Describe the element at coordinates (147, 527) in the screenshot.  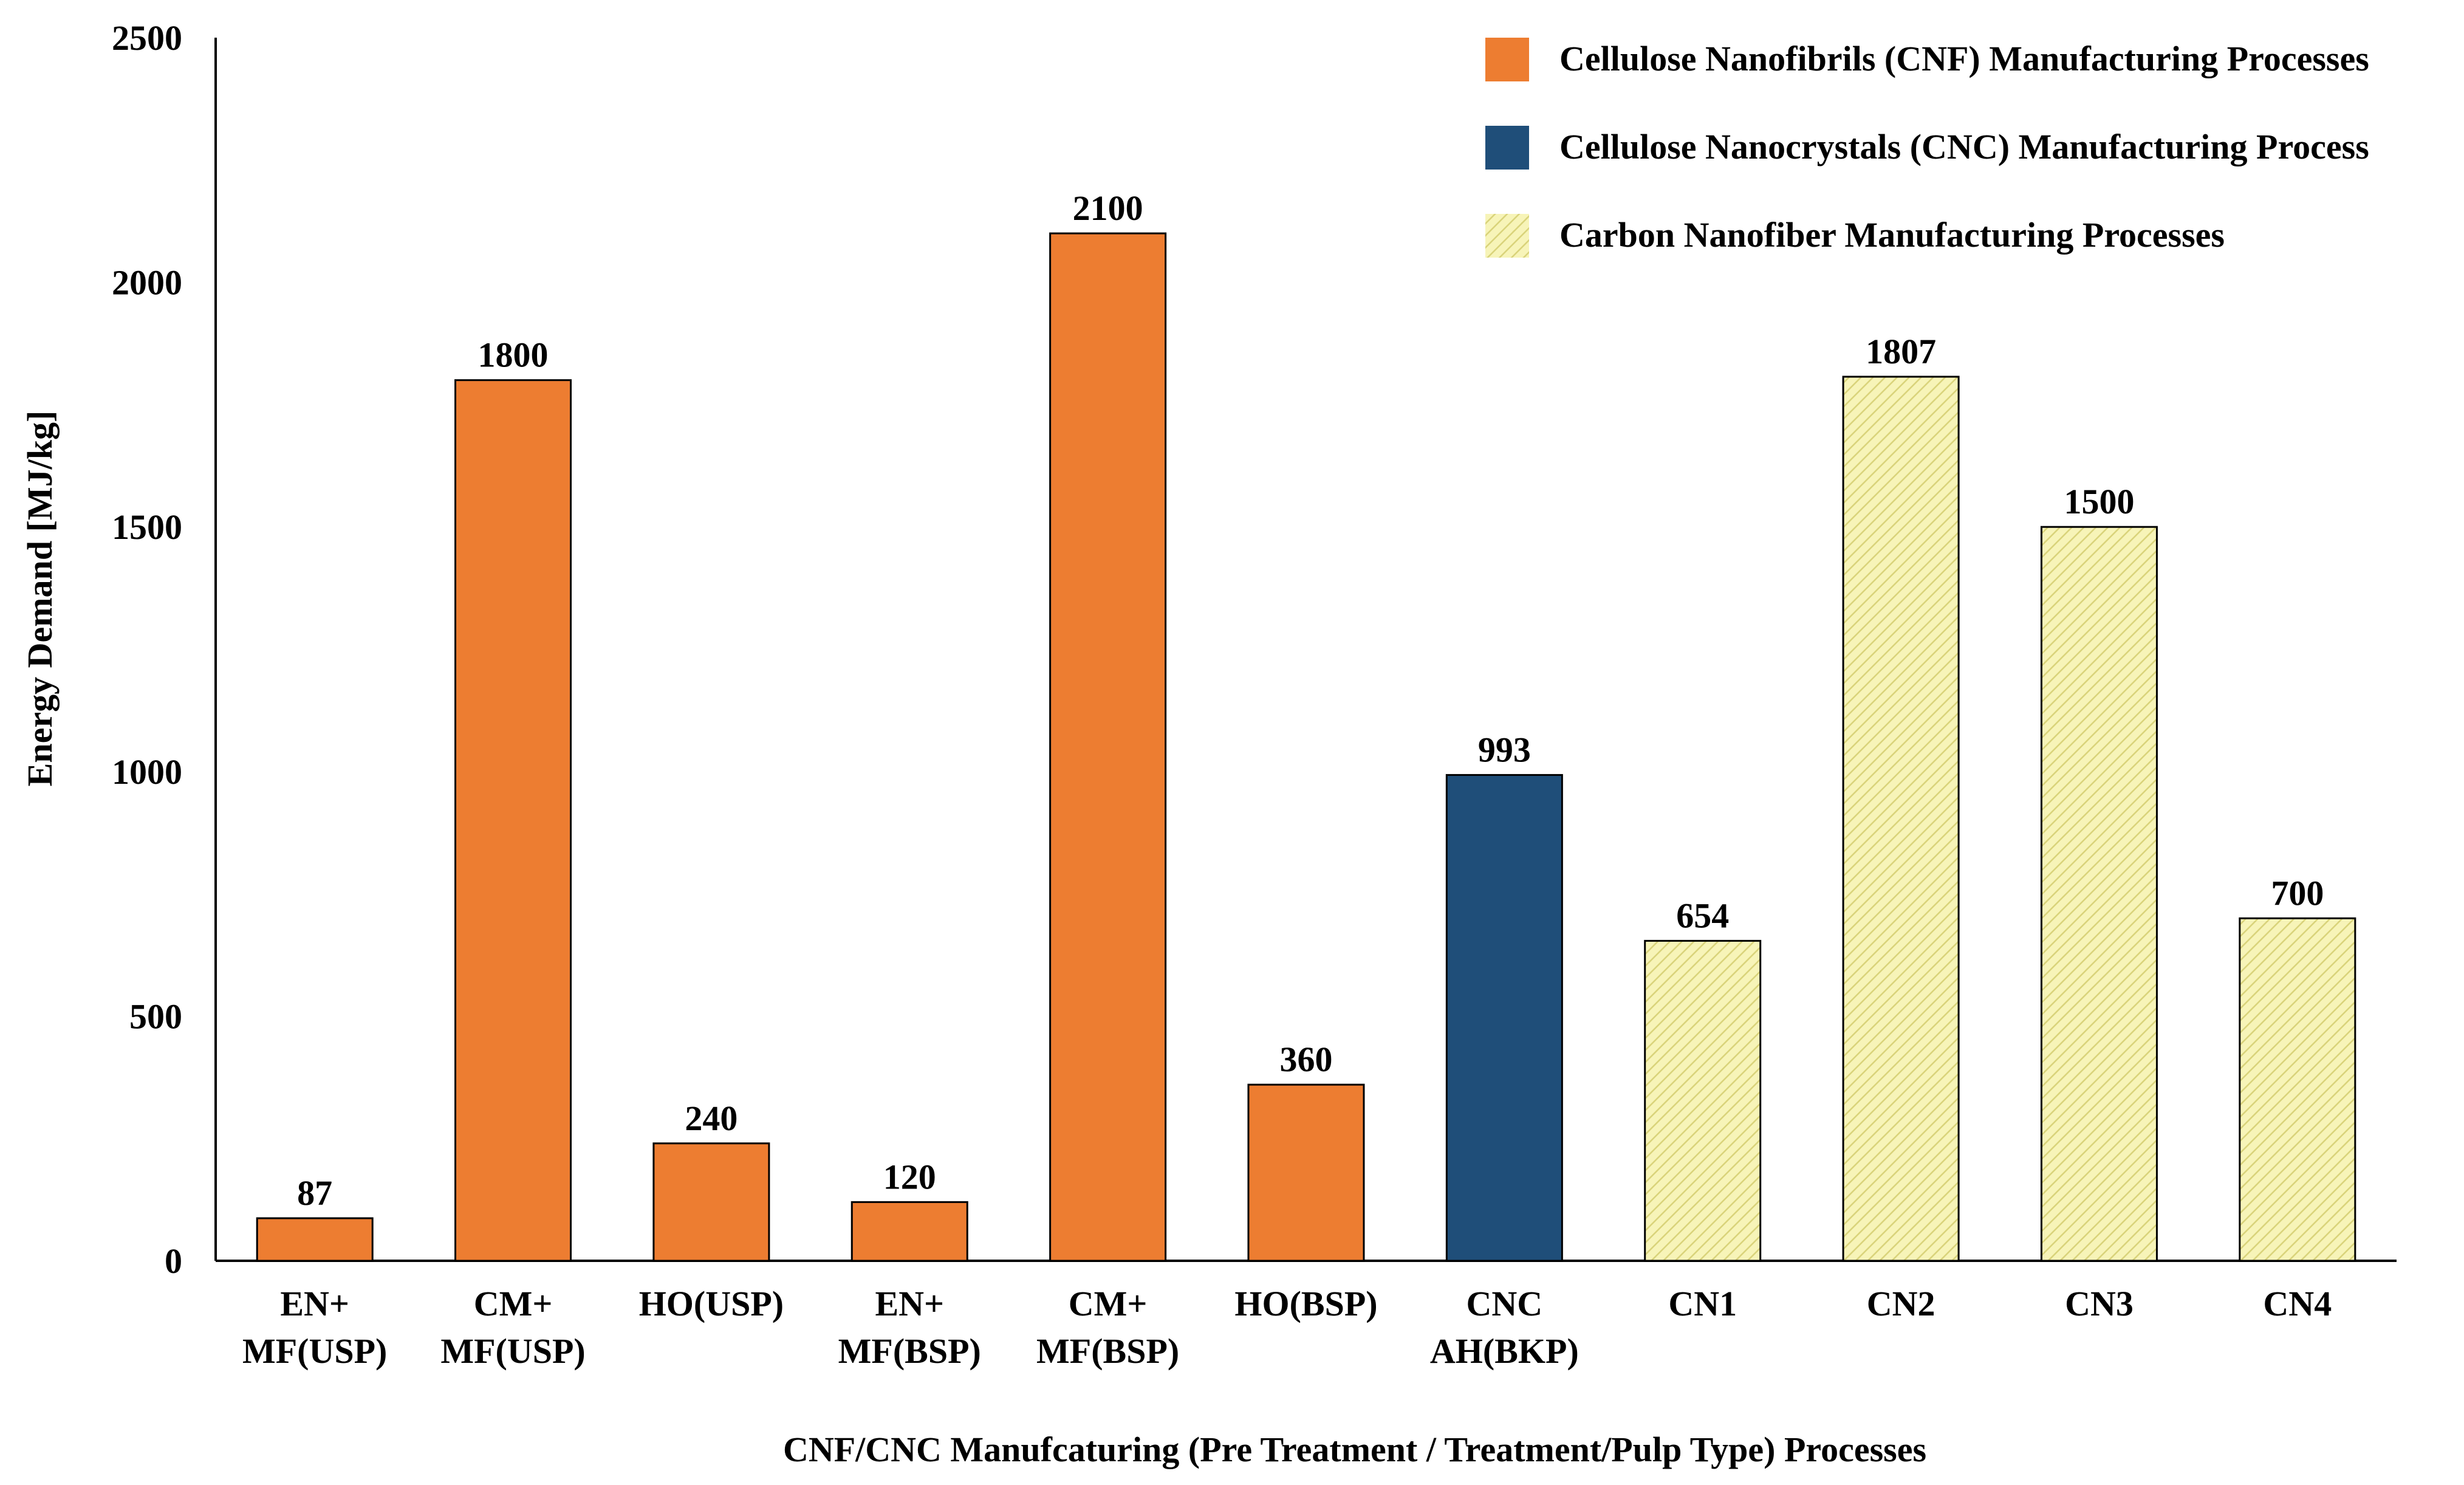
I see `y-tick-label: 1500` at that location.